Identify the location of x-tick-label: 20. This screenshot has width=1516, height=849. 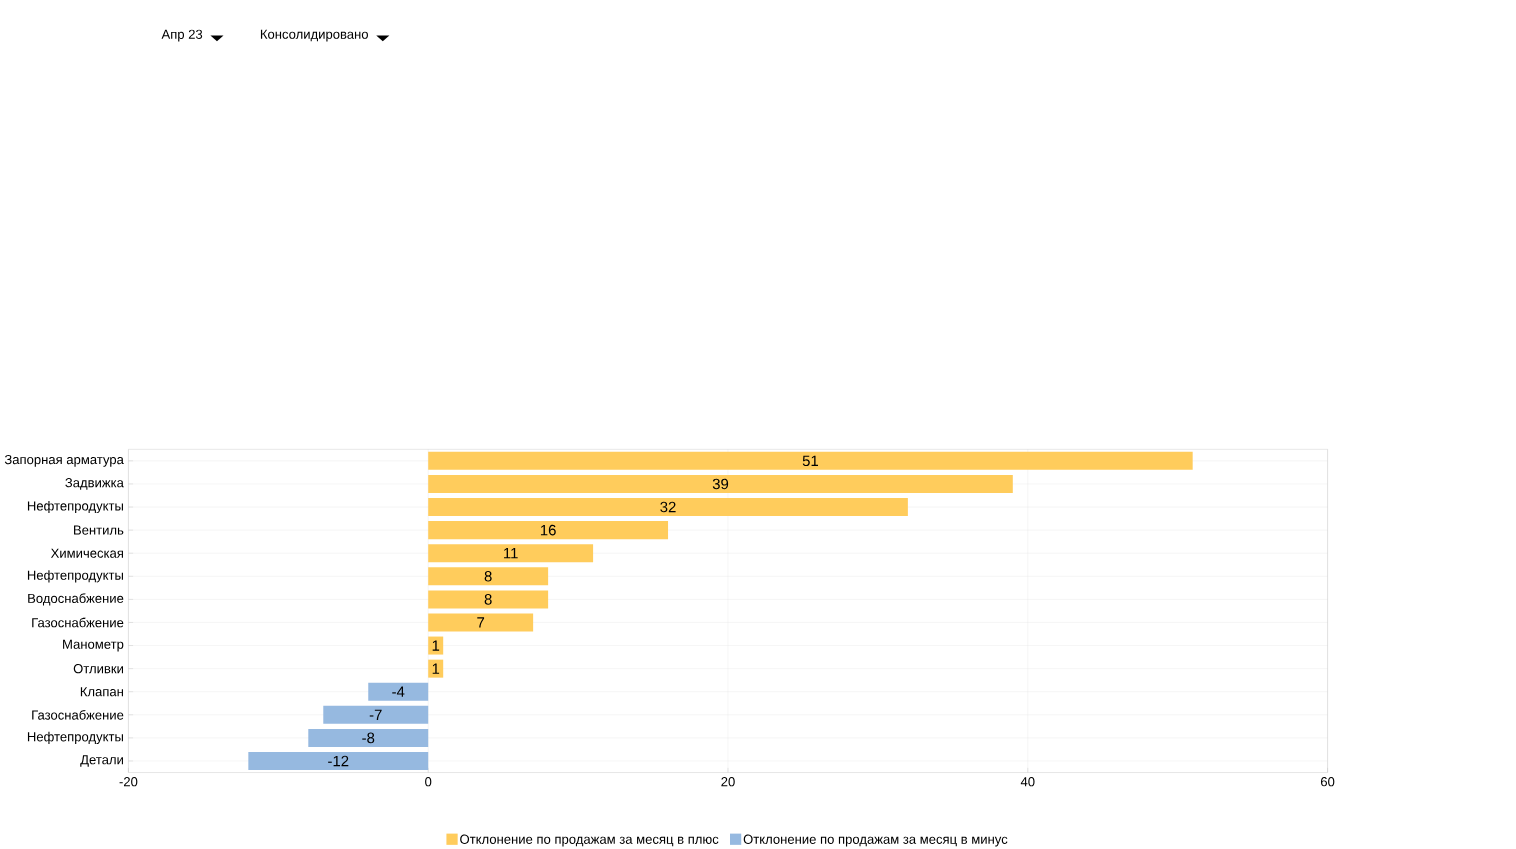
(728, 781).